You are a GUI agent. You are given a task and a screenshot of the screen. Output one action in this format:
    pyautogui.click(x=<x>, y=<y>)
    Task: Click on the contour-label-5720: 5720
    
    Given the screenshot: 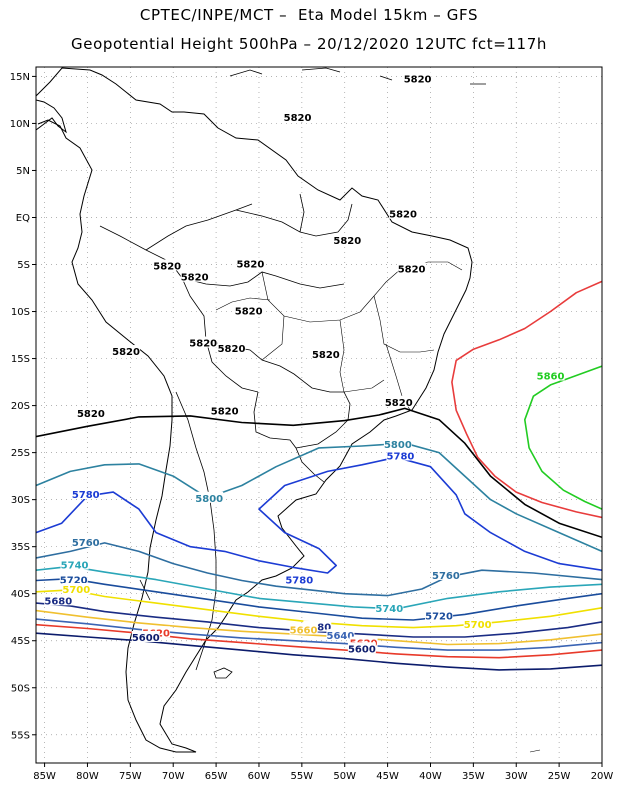 What is the action you would take?
    pyautogui.click(x=439, y=616)
    